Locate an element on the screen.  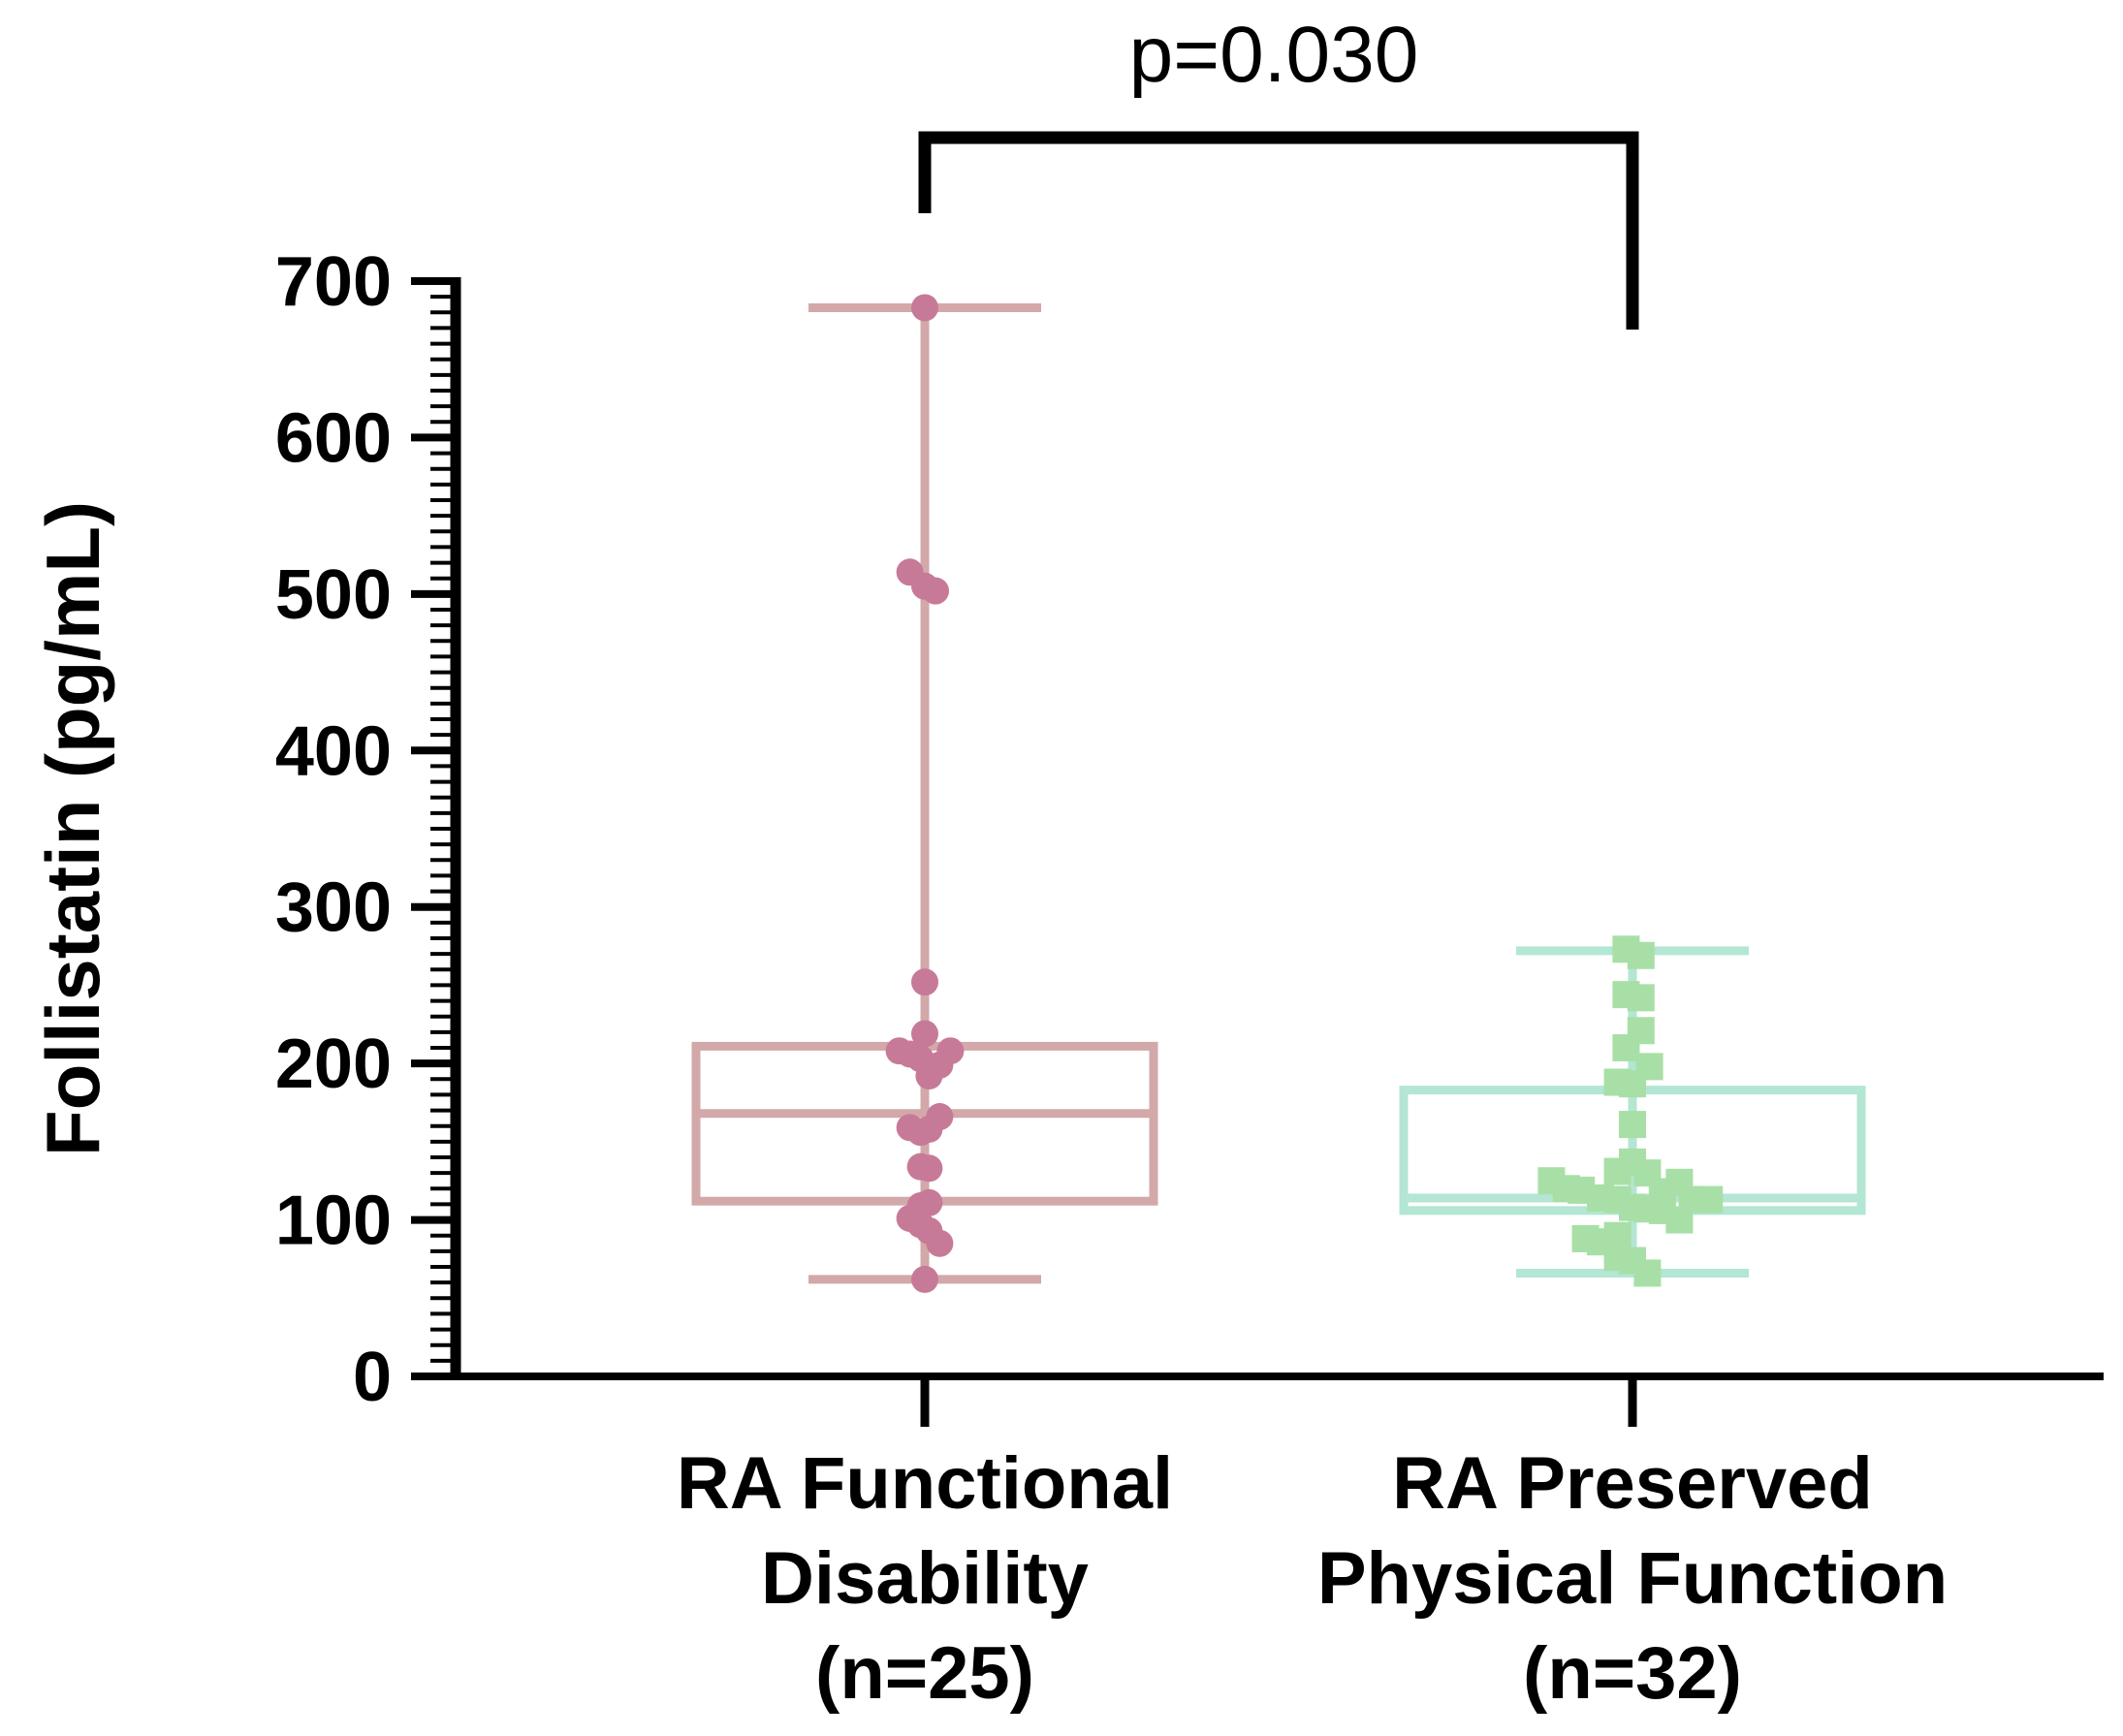
y-tick-label: 700 is located at coordinates (333, 282).